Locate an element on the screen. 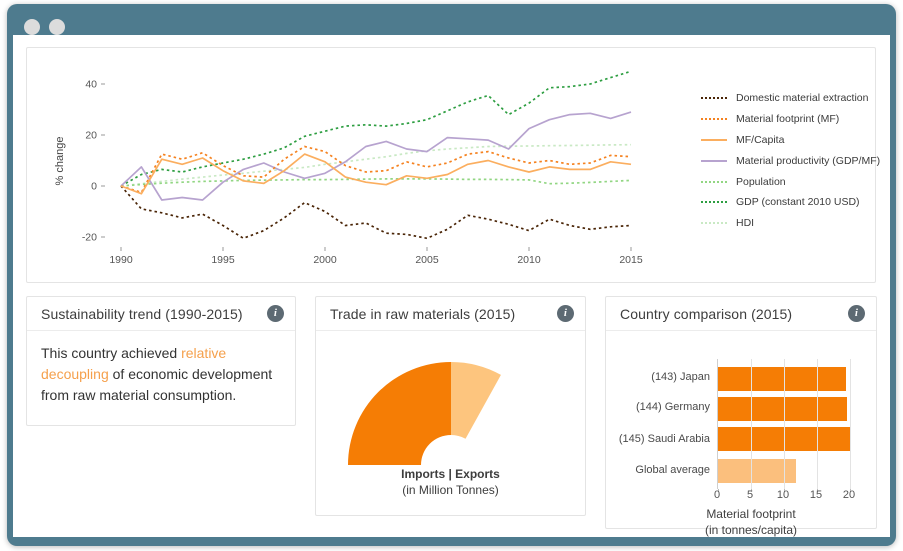  legend-item: Material productivity (GDP/MF) is located at coordinates (790, 160).